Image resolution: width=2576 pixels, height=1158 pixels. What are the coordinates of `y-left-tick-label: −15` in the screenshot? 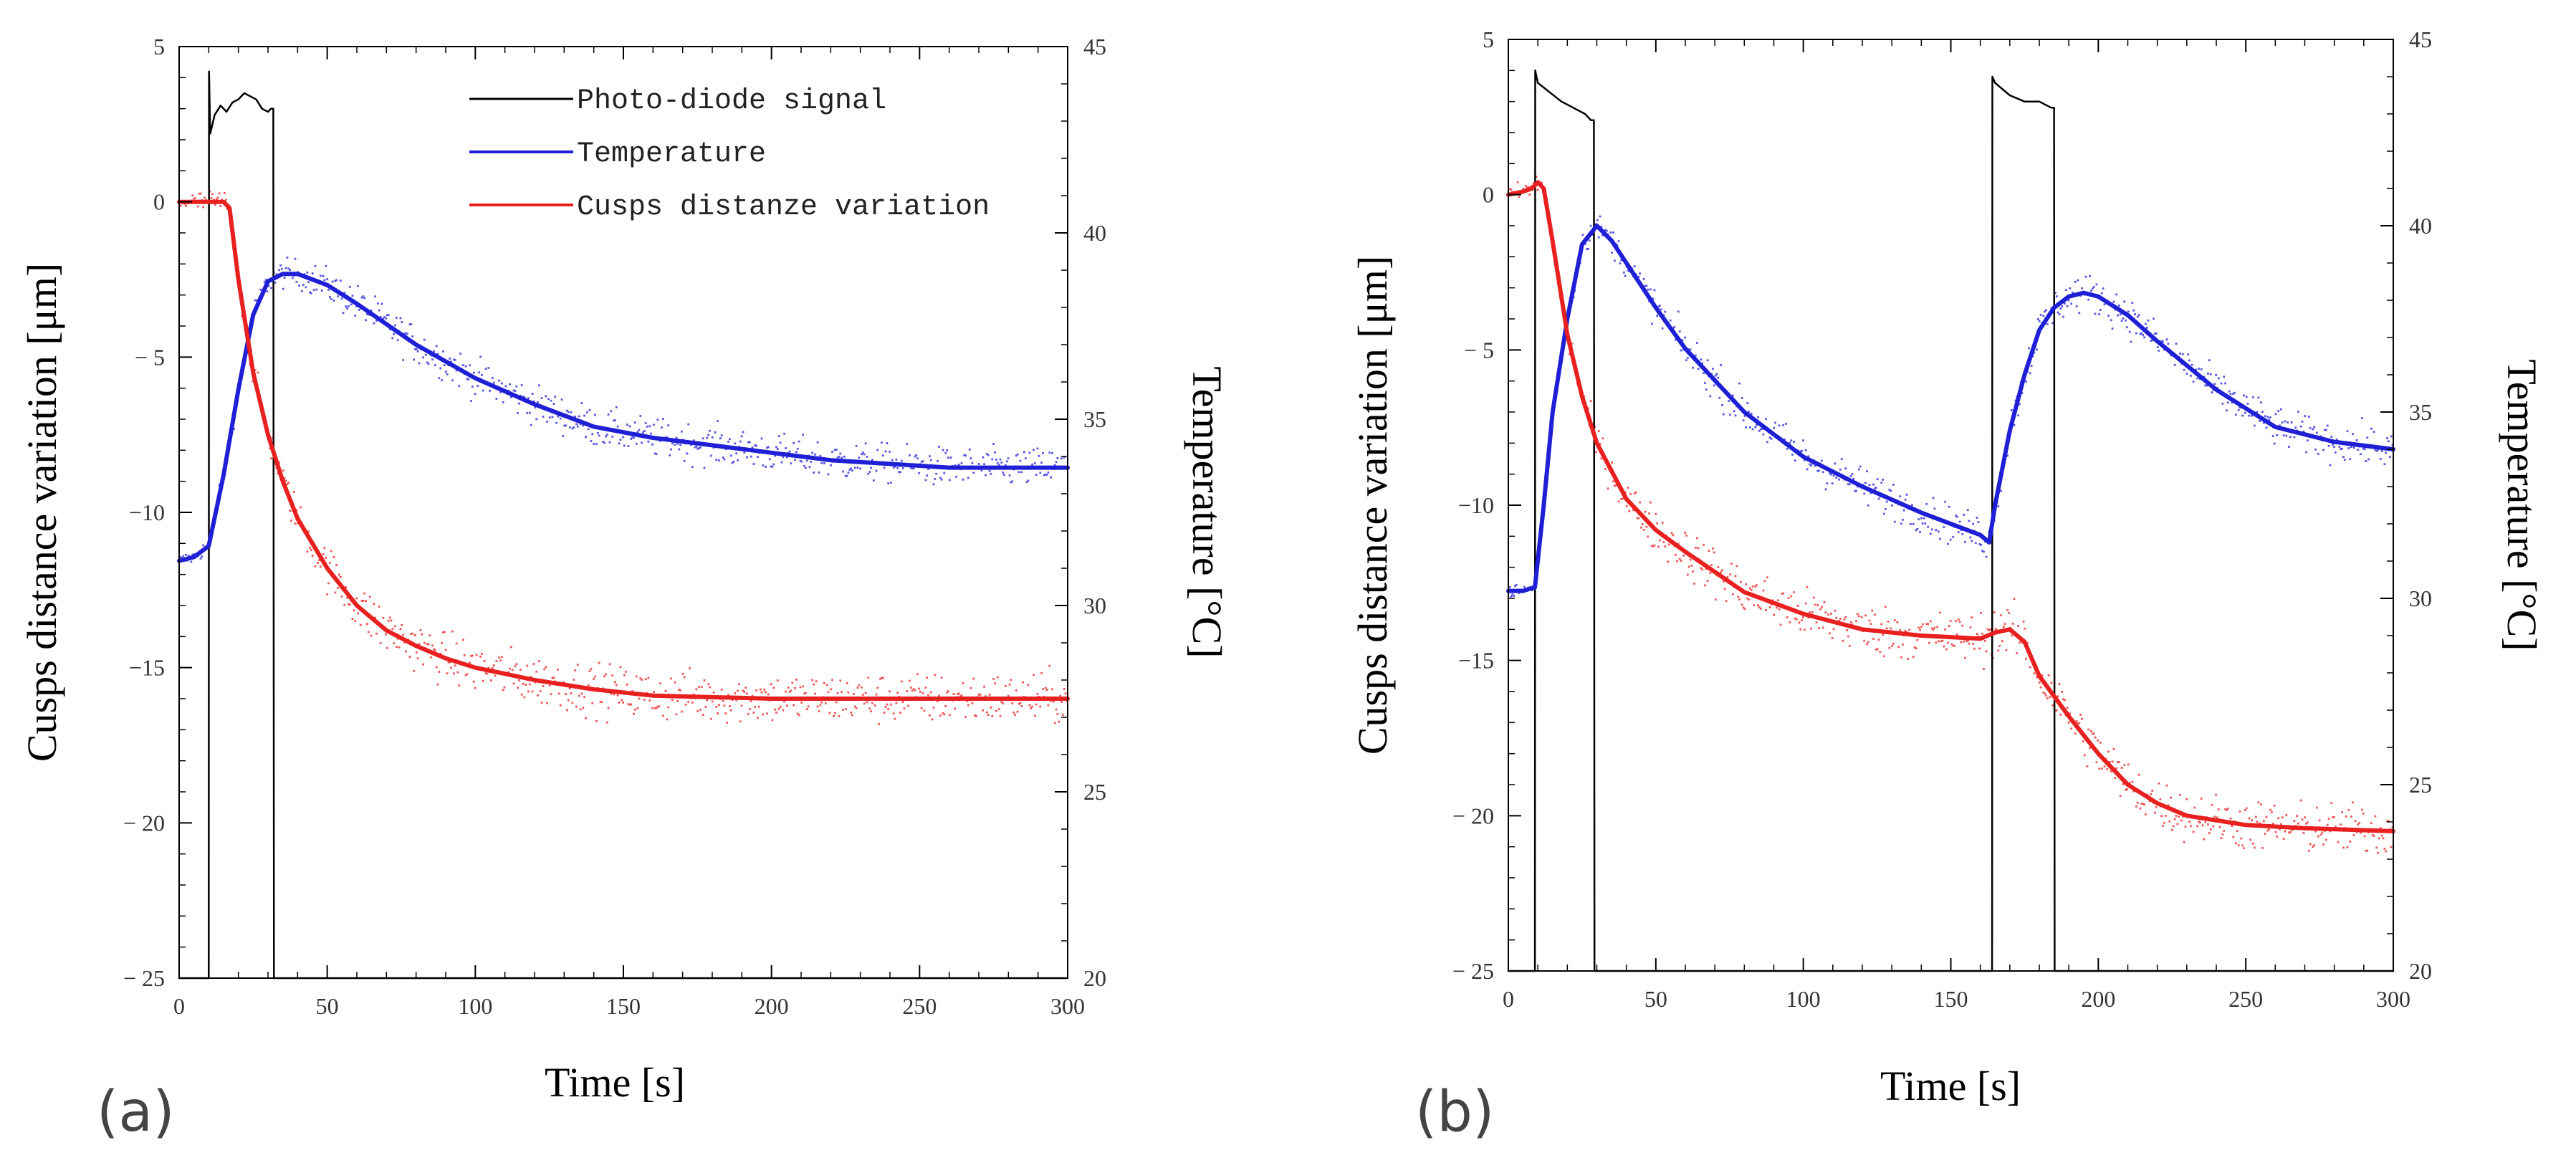 It's located at (1476, 661).